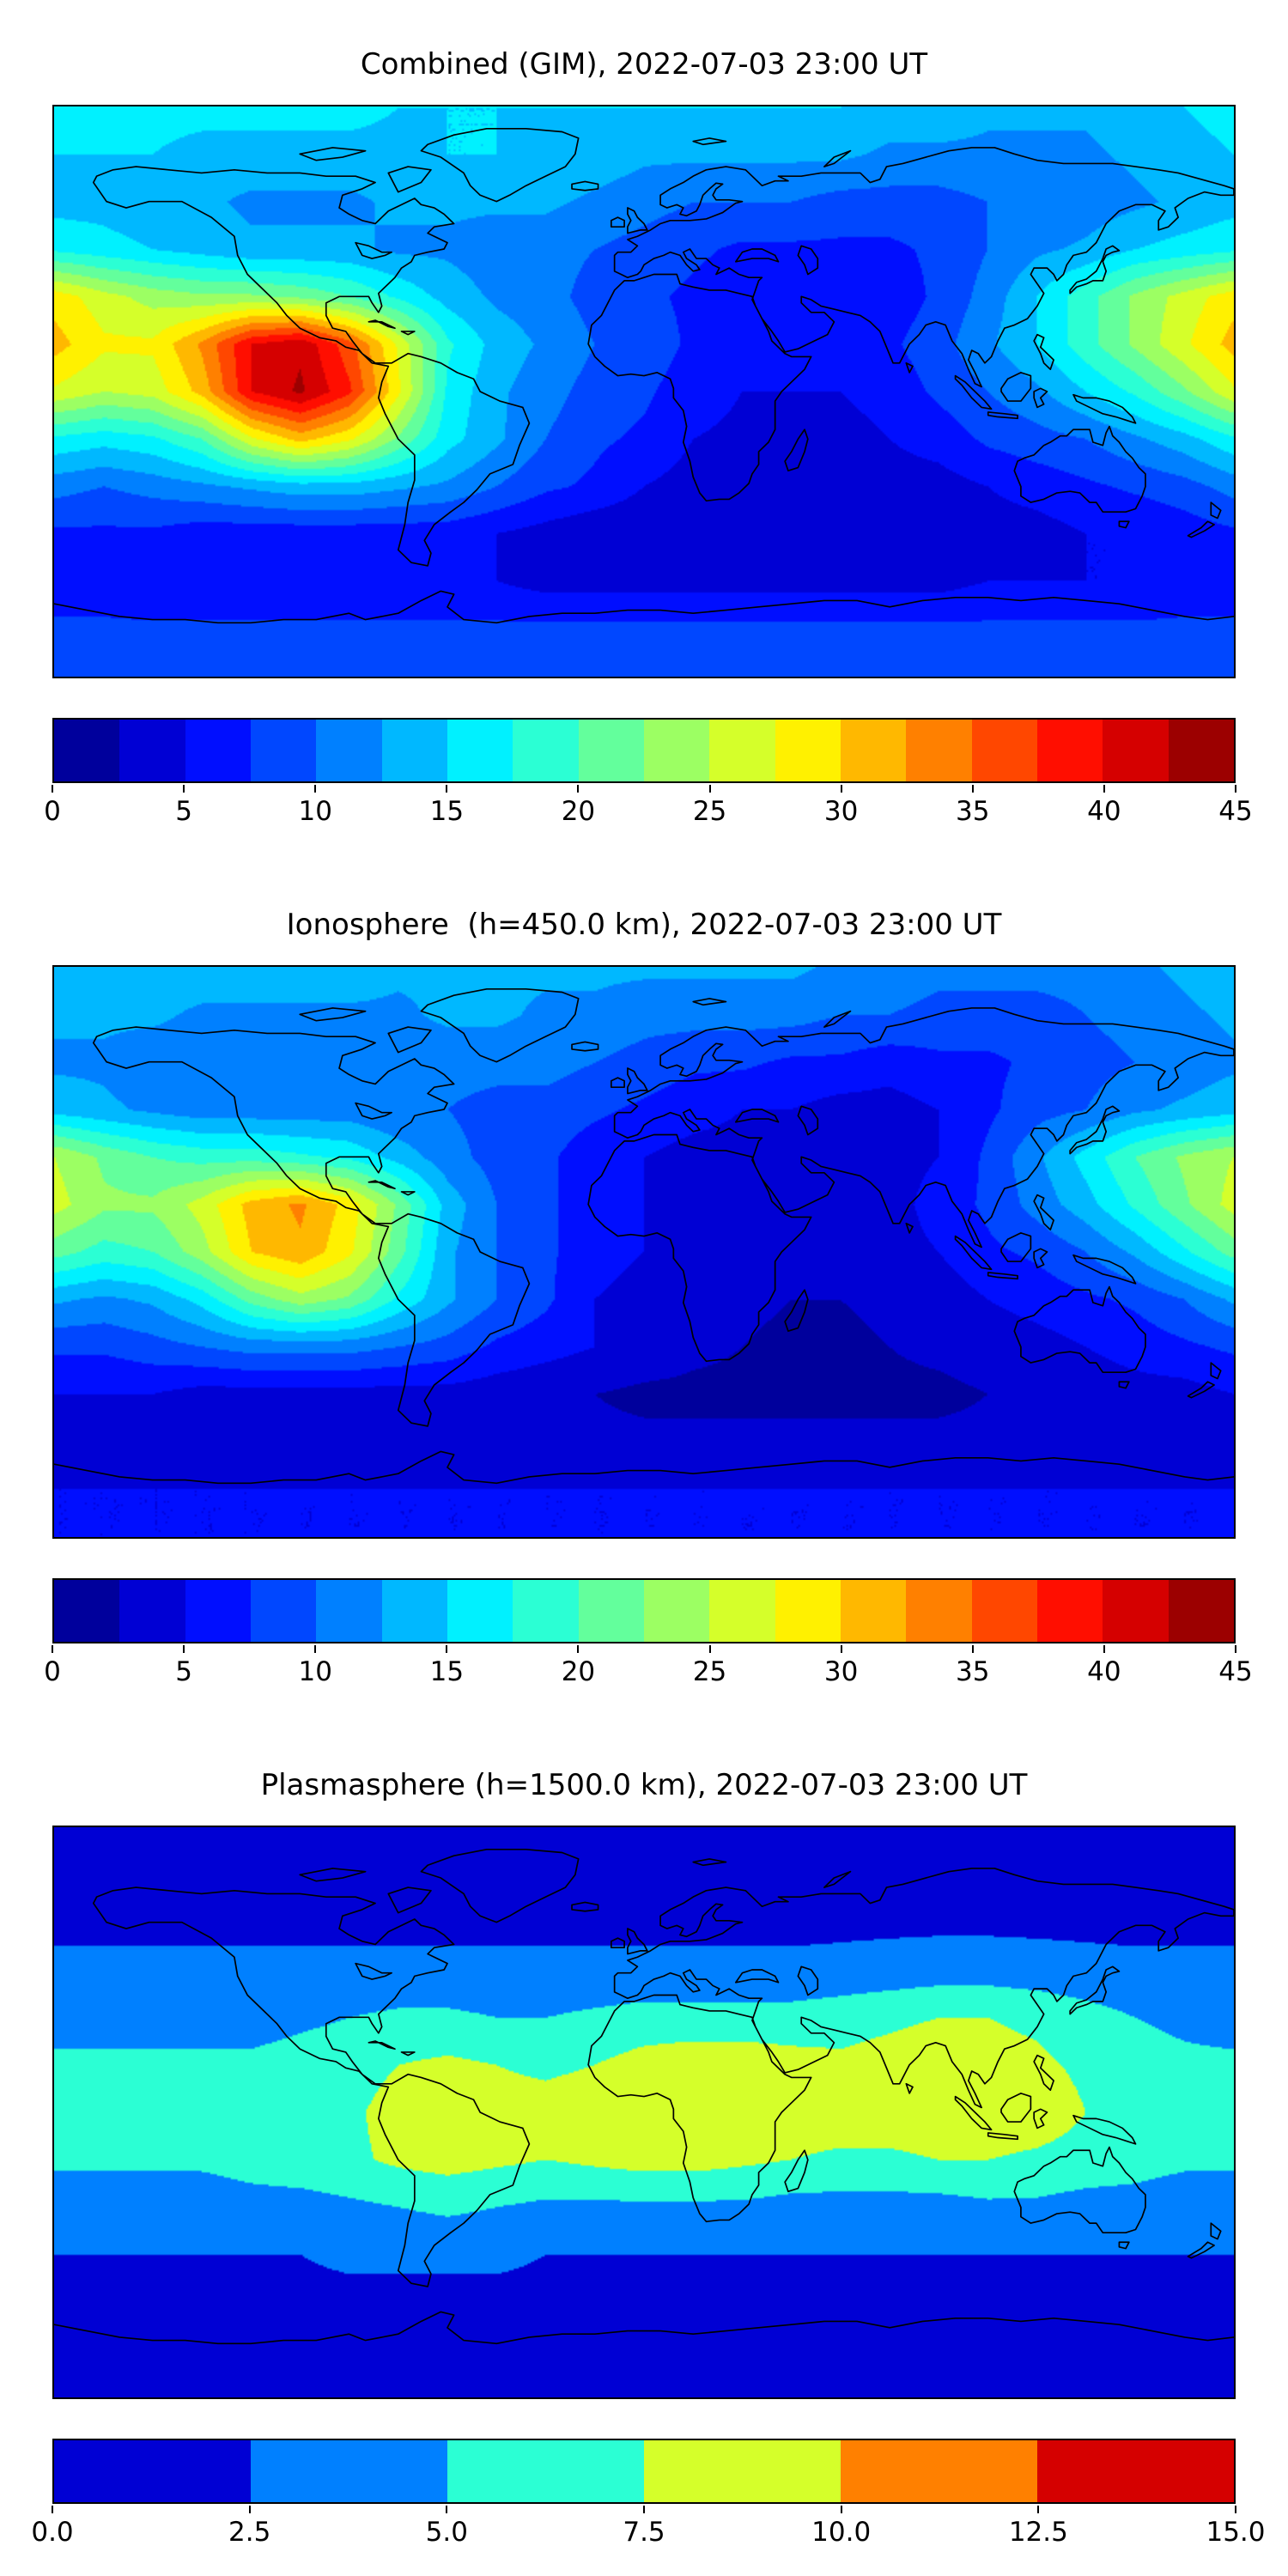  Describe the element at coordinates (841, 2532) in the screenshot. I see `colorbar-tick-label: 10.0` at that location.